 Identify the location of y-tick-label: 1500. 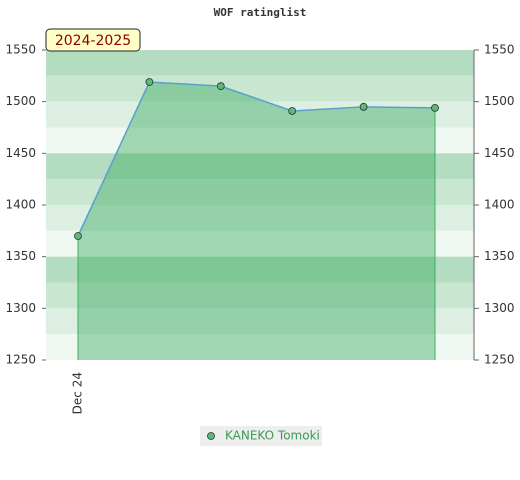
(20, 101).